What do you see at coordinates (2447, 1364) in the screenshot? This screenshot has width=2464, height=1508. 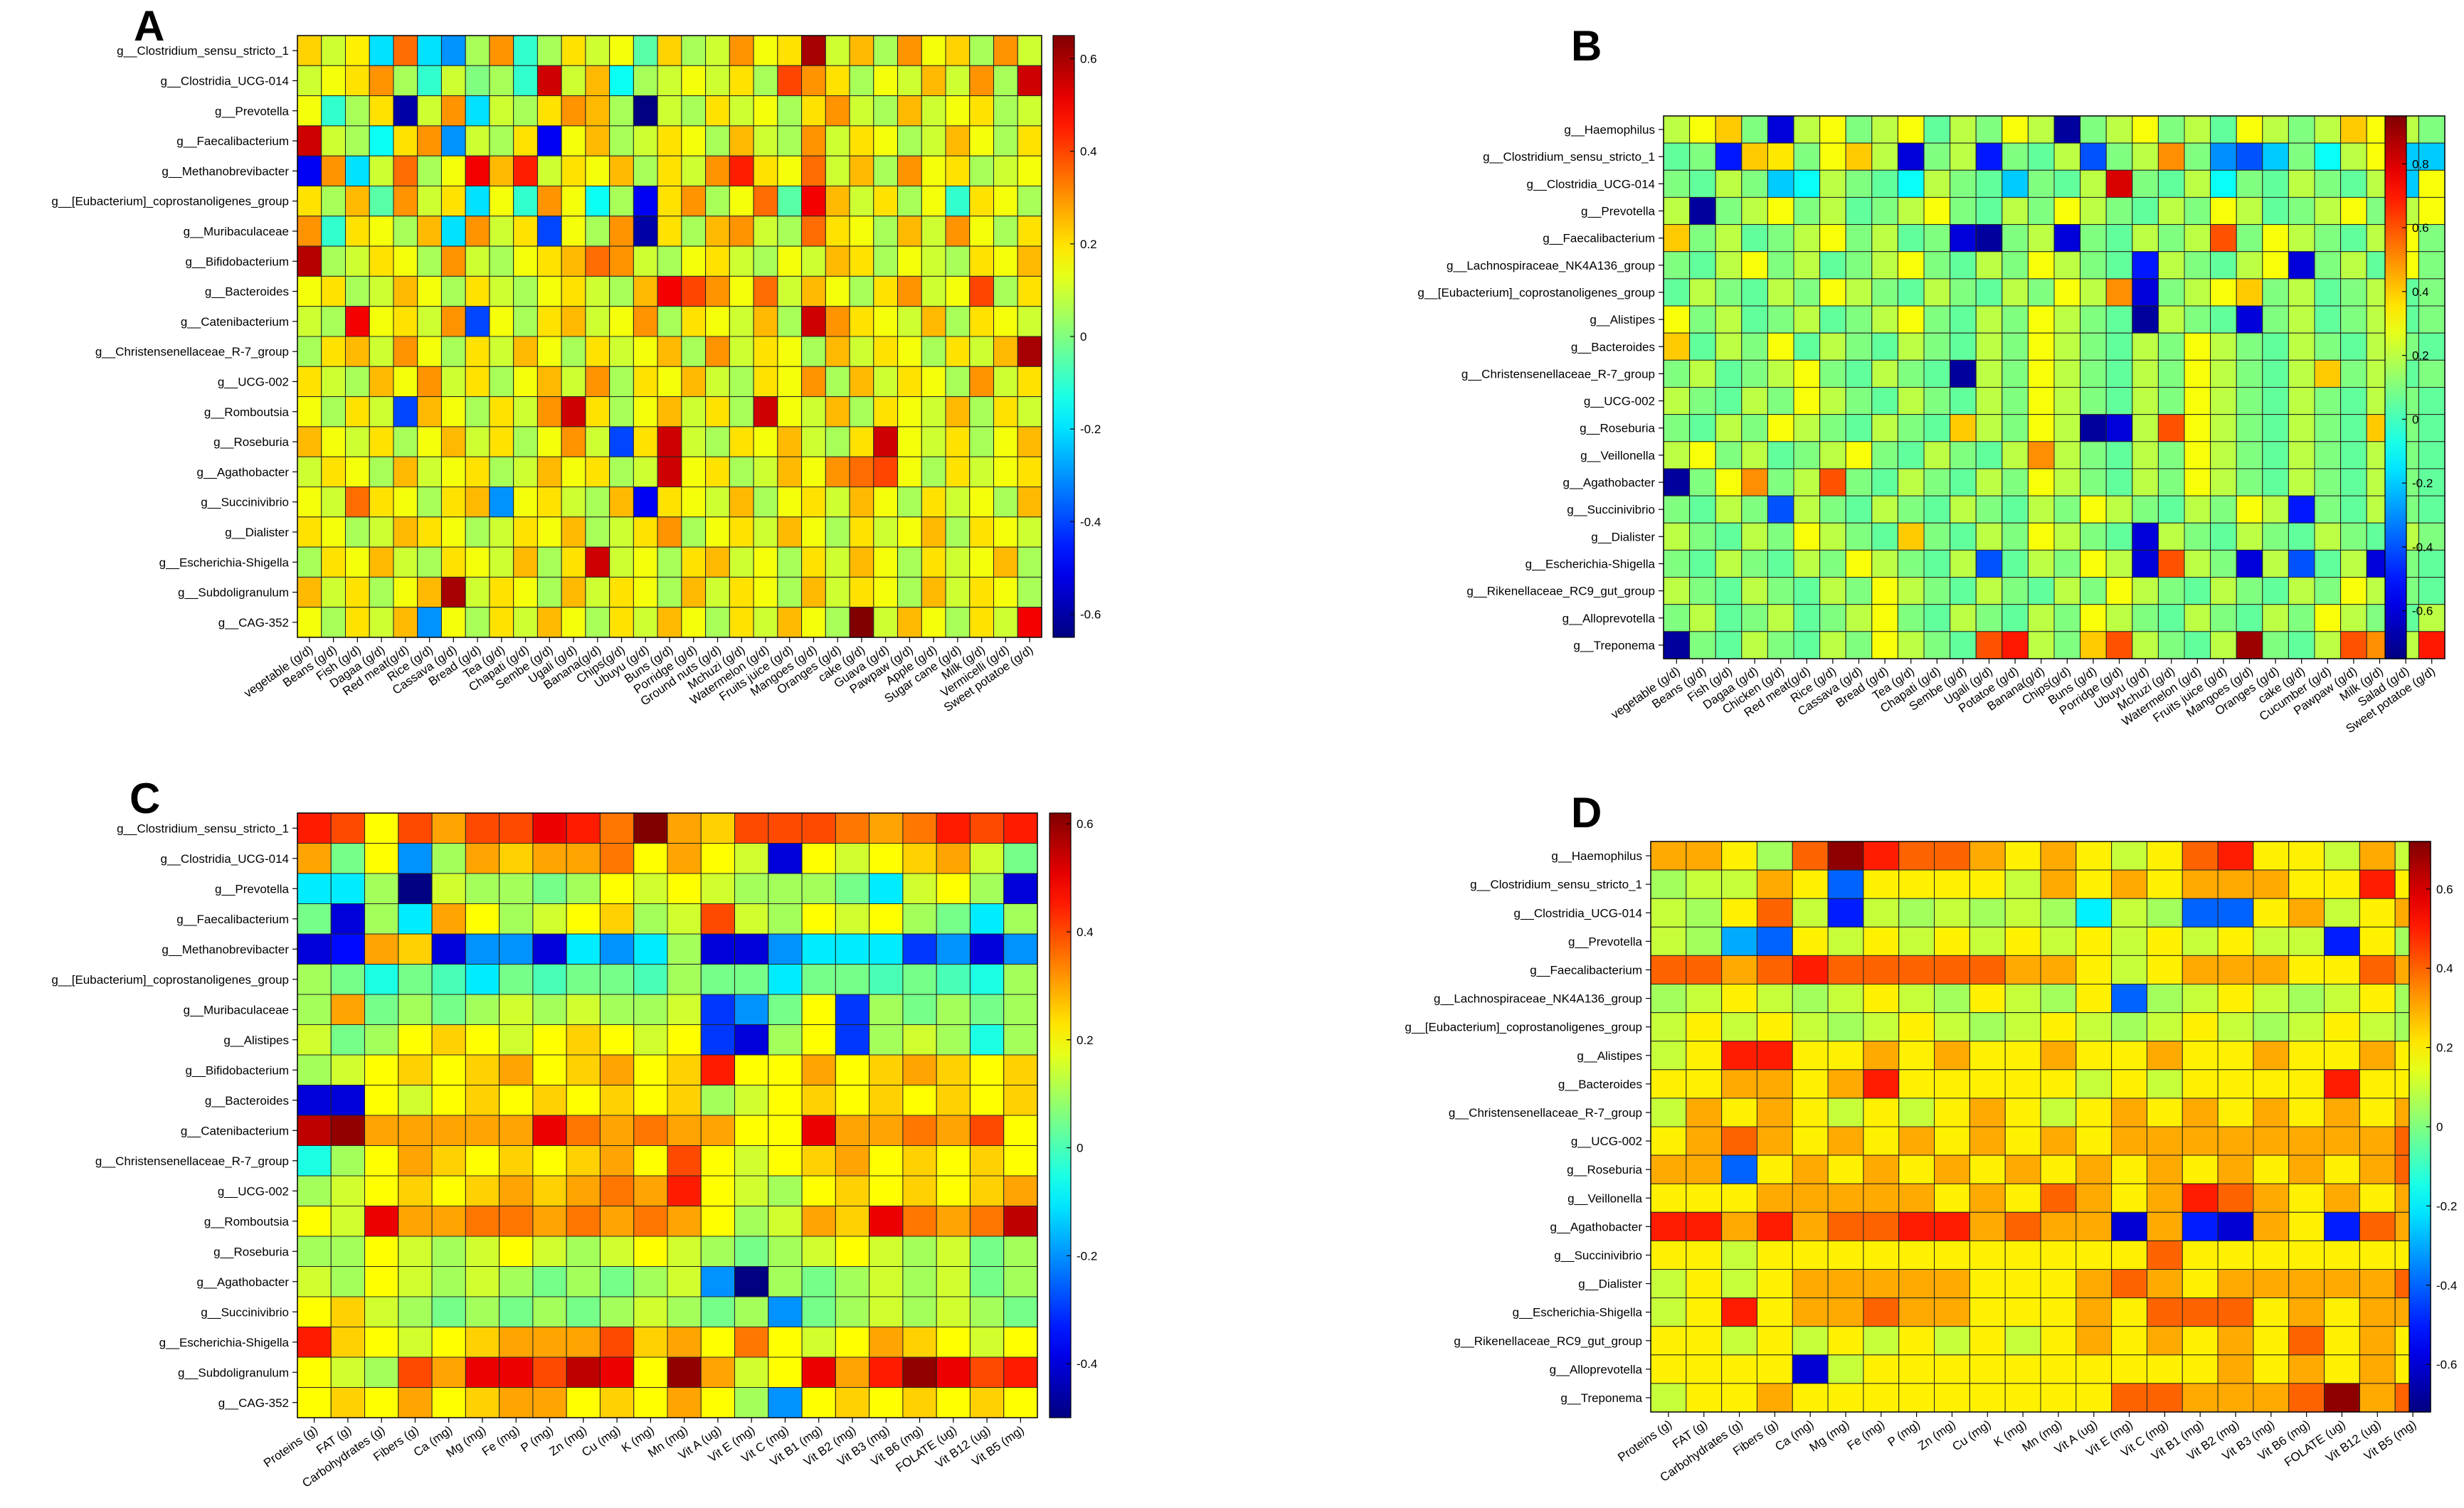 I see `colorbar-tick-label: -0.6` at bounding box center [2447, 1364].